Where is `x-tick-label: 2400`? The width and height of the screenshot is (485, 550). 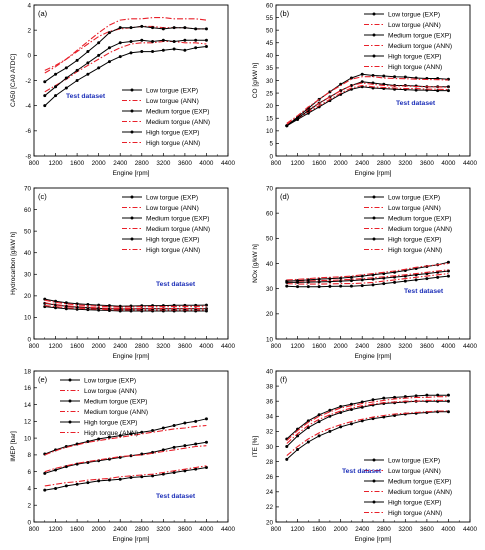
x-tick-label: 2400 is located at coordinates (120, 529).